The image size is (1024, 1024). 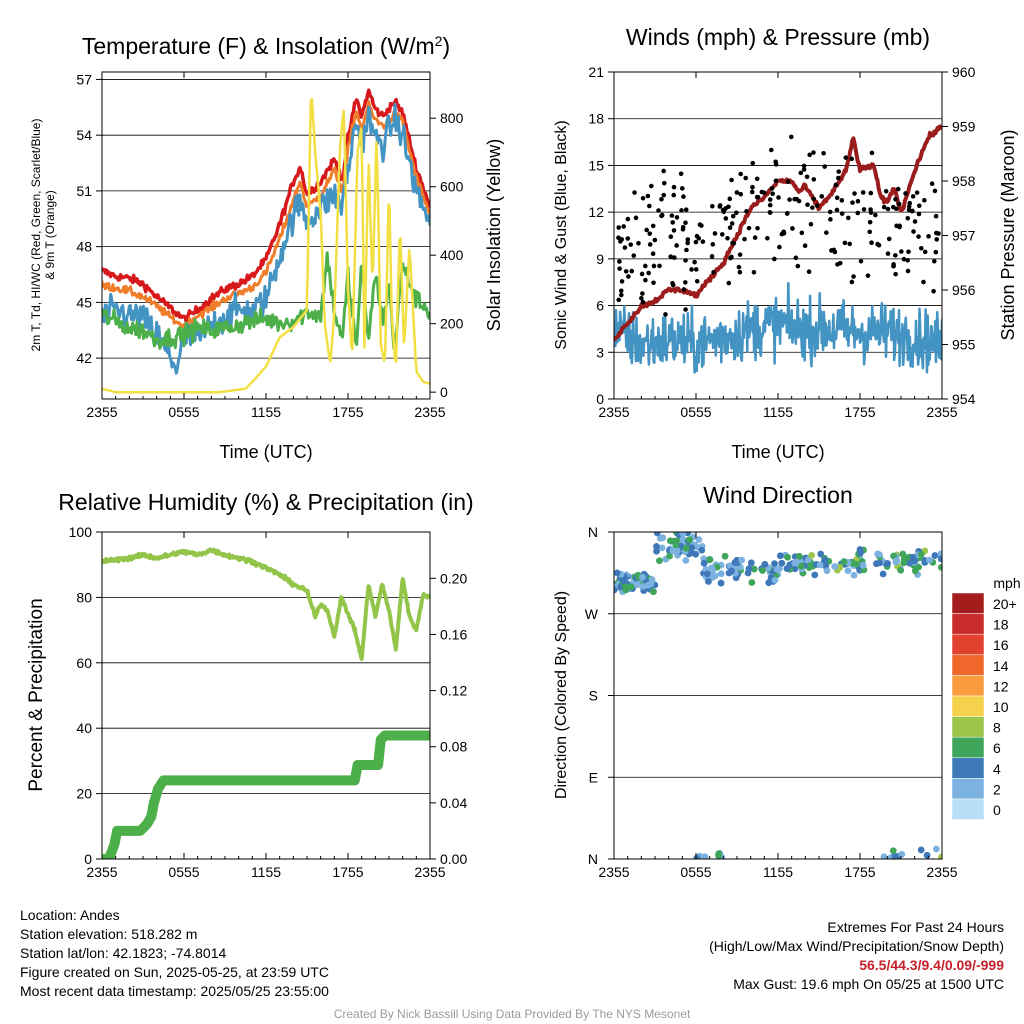 I want to click on wind-right-ytick-label: 954, so click(x=964, y=399).